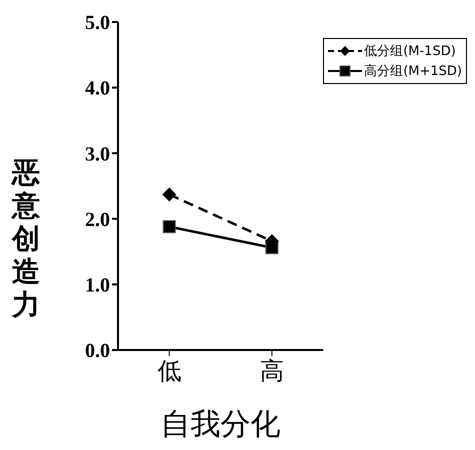 The image size is (475, 450). I want to click on y-tick-label: 1.0, so click(97, 285).